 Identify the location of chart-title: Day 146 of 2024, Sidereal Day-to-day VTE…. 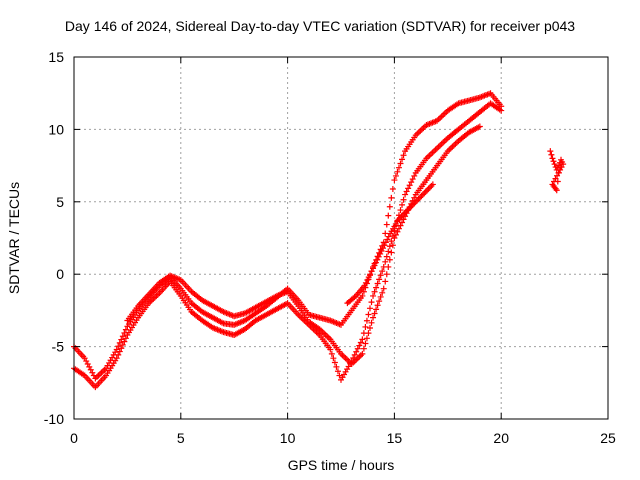
(320, 26).